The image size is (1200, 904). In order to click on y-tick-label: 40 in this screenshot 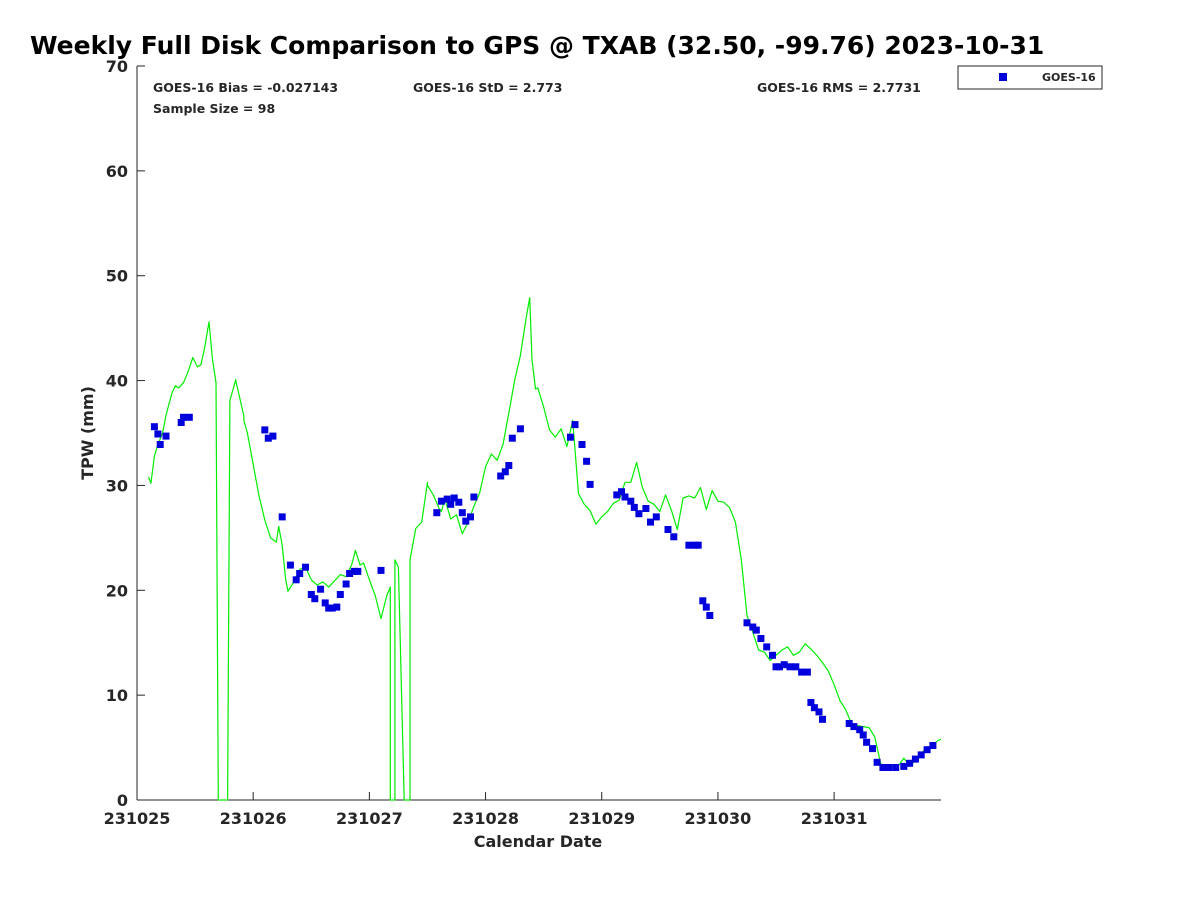, I will do `click(117, 381)`.